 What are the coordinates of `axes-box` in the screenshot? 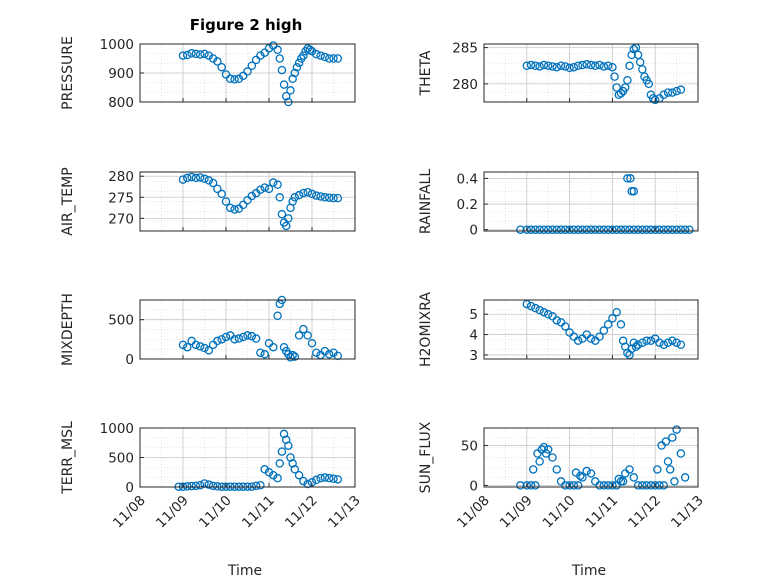 It's located at (591, 73).